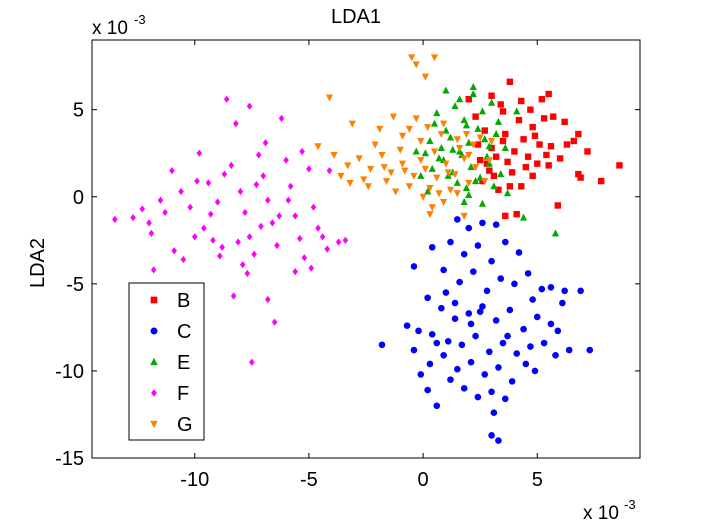 The image size is (712, 526). Describe the element at coordinates (356, 17) in the screenshot. I see `chart-title: LDA1` at that location.